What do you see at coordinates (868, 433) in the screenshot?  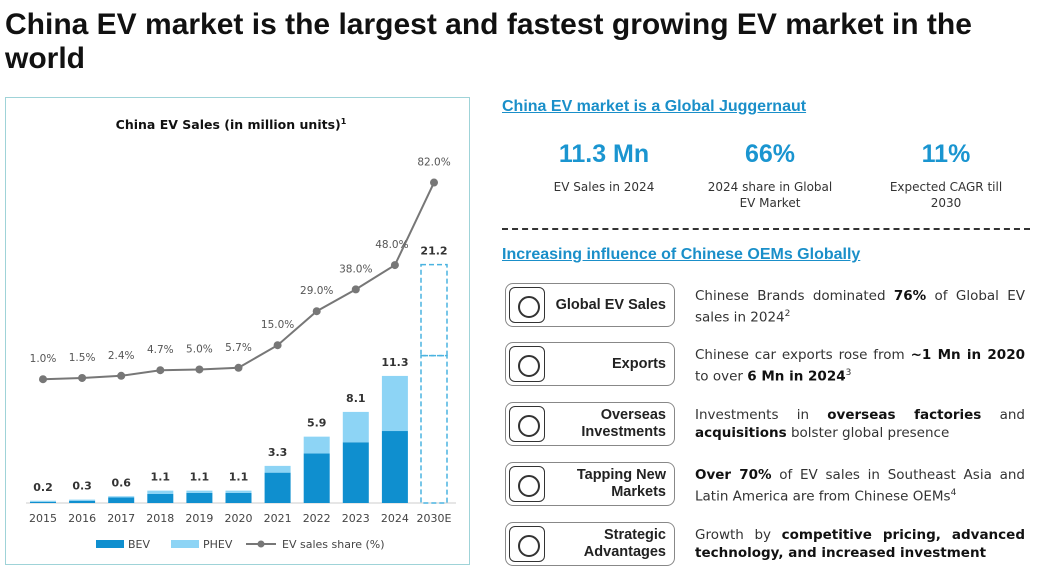 I see `text-segment: bolster global presence` at bounding box center [868, 433].